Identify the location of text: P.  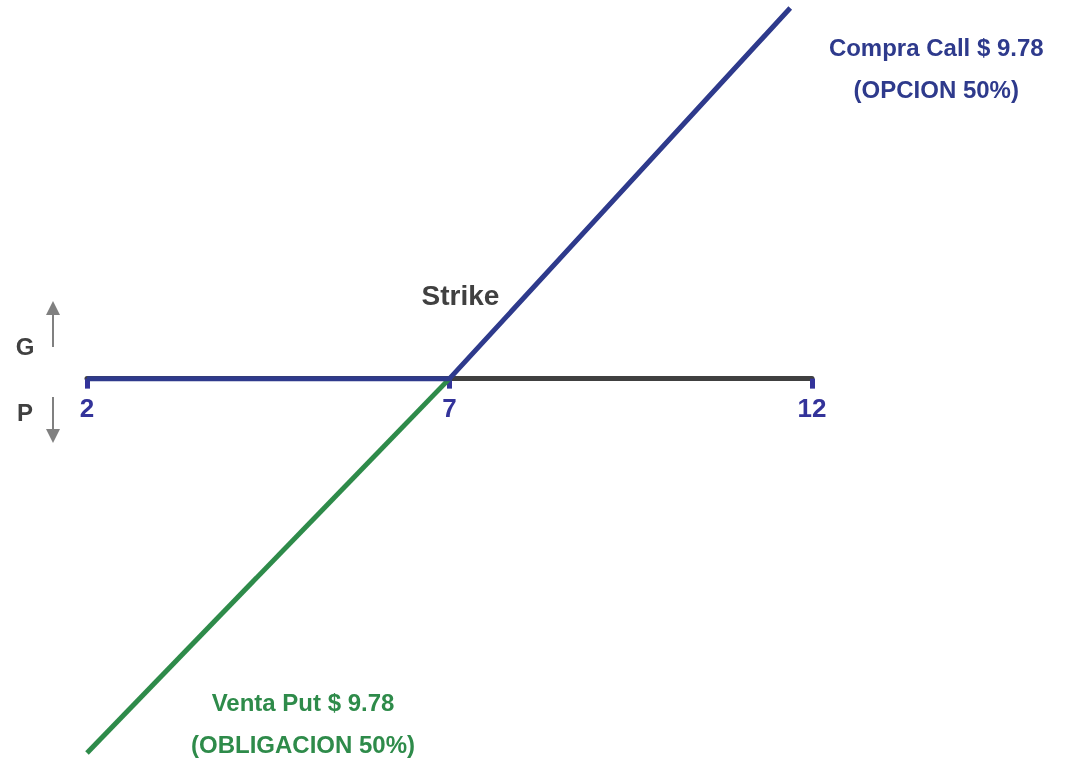
(25, 413).